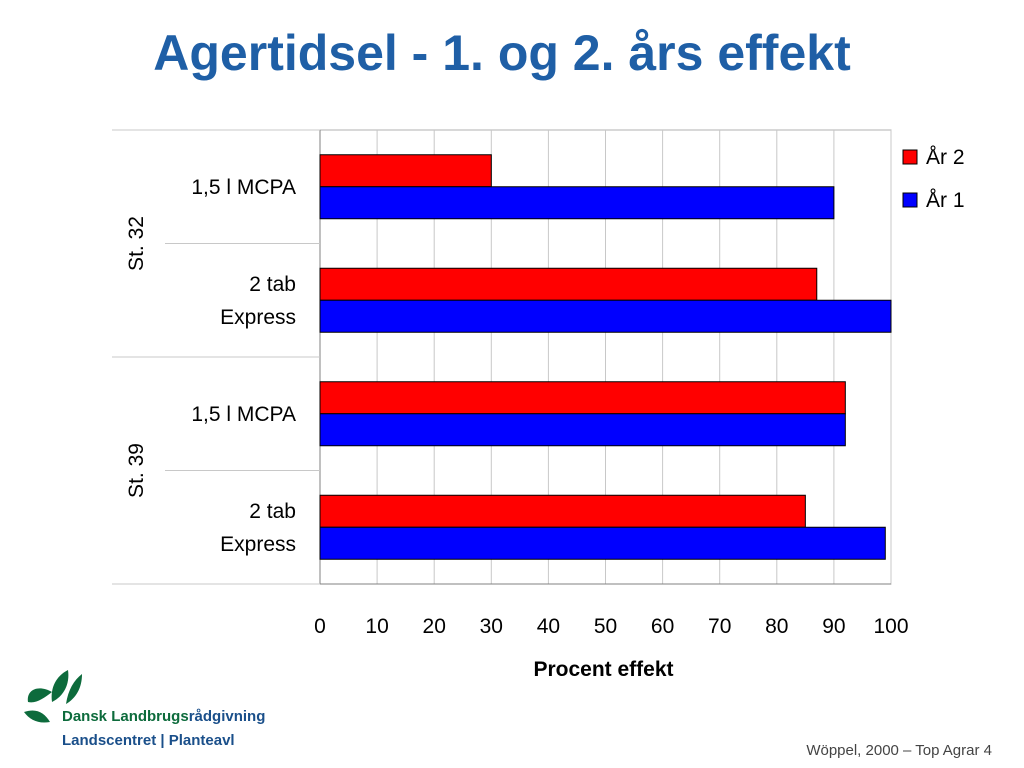 The image size is (1024, 768). Describe the element at coordinates (491, 626) in the screenshot. I see `x-tick-label-3: 30` at that location.